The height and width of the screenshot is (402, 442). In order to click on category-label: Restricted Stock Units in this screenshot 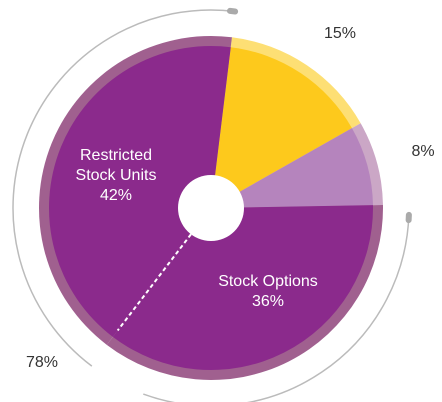, I will do `click(116, 165)`.